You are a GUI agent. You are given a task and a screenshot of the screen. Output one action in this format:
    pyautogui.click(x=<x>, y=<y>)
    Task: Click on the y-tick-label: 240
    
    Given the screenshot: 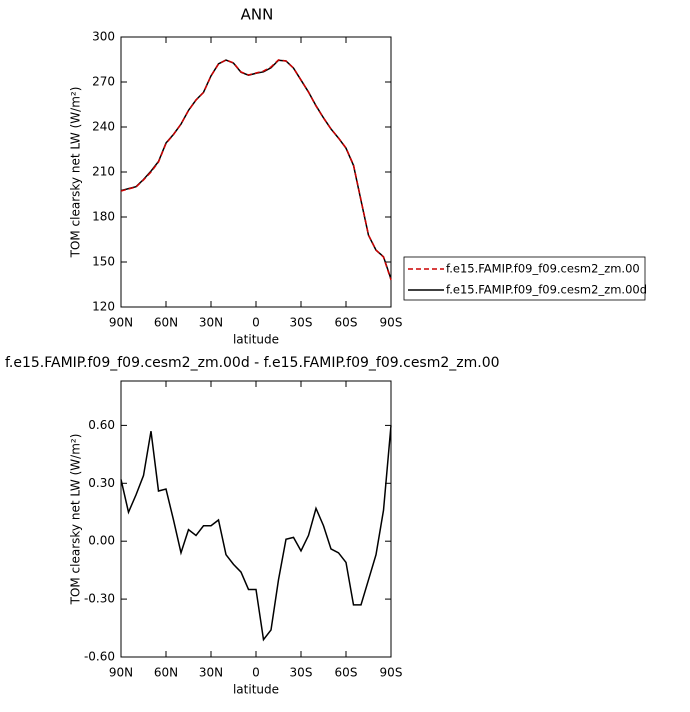 What is the action you would take?
    pyautogui.click(x=103, y=127)
    